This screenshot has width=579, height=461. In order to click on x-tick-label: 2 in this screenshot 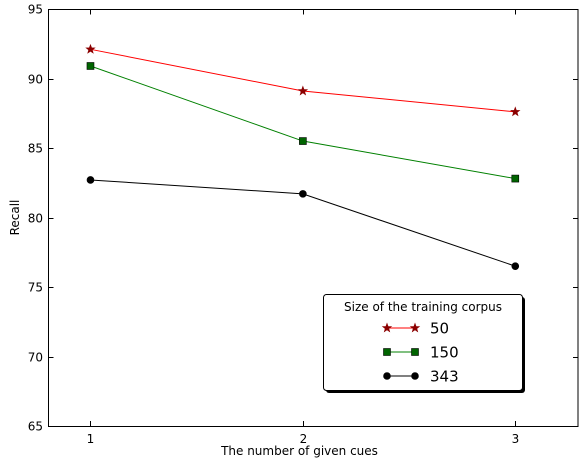, I will do `click(304, 439)`.